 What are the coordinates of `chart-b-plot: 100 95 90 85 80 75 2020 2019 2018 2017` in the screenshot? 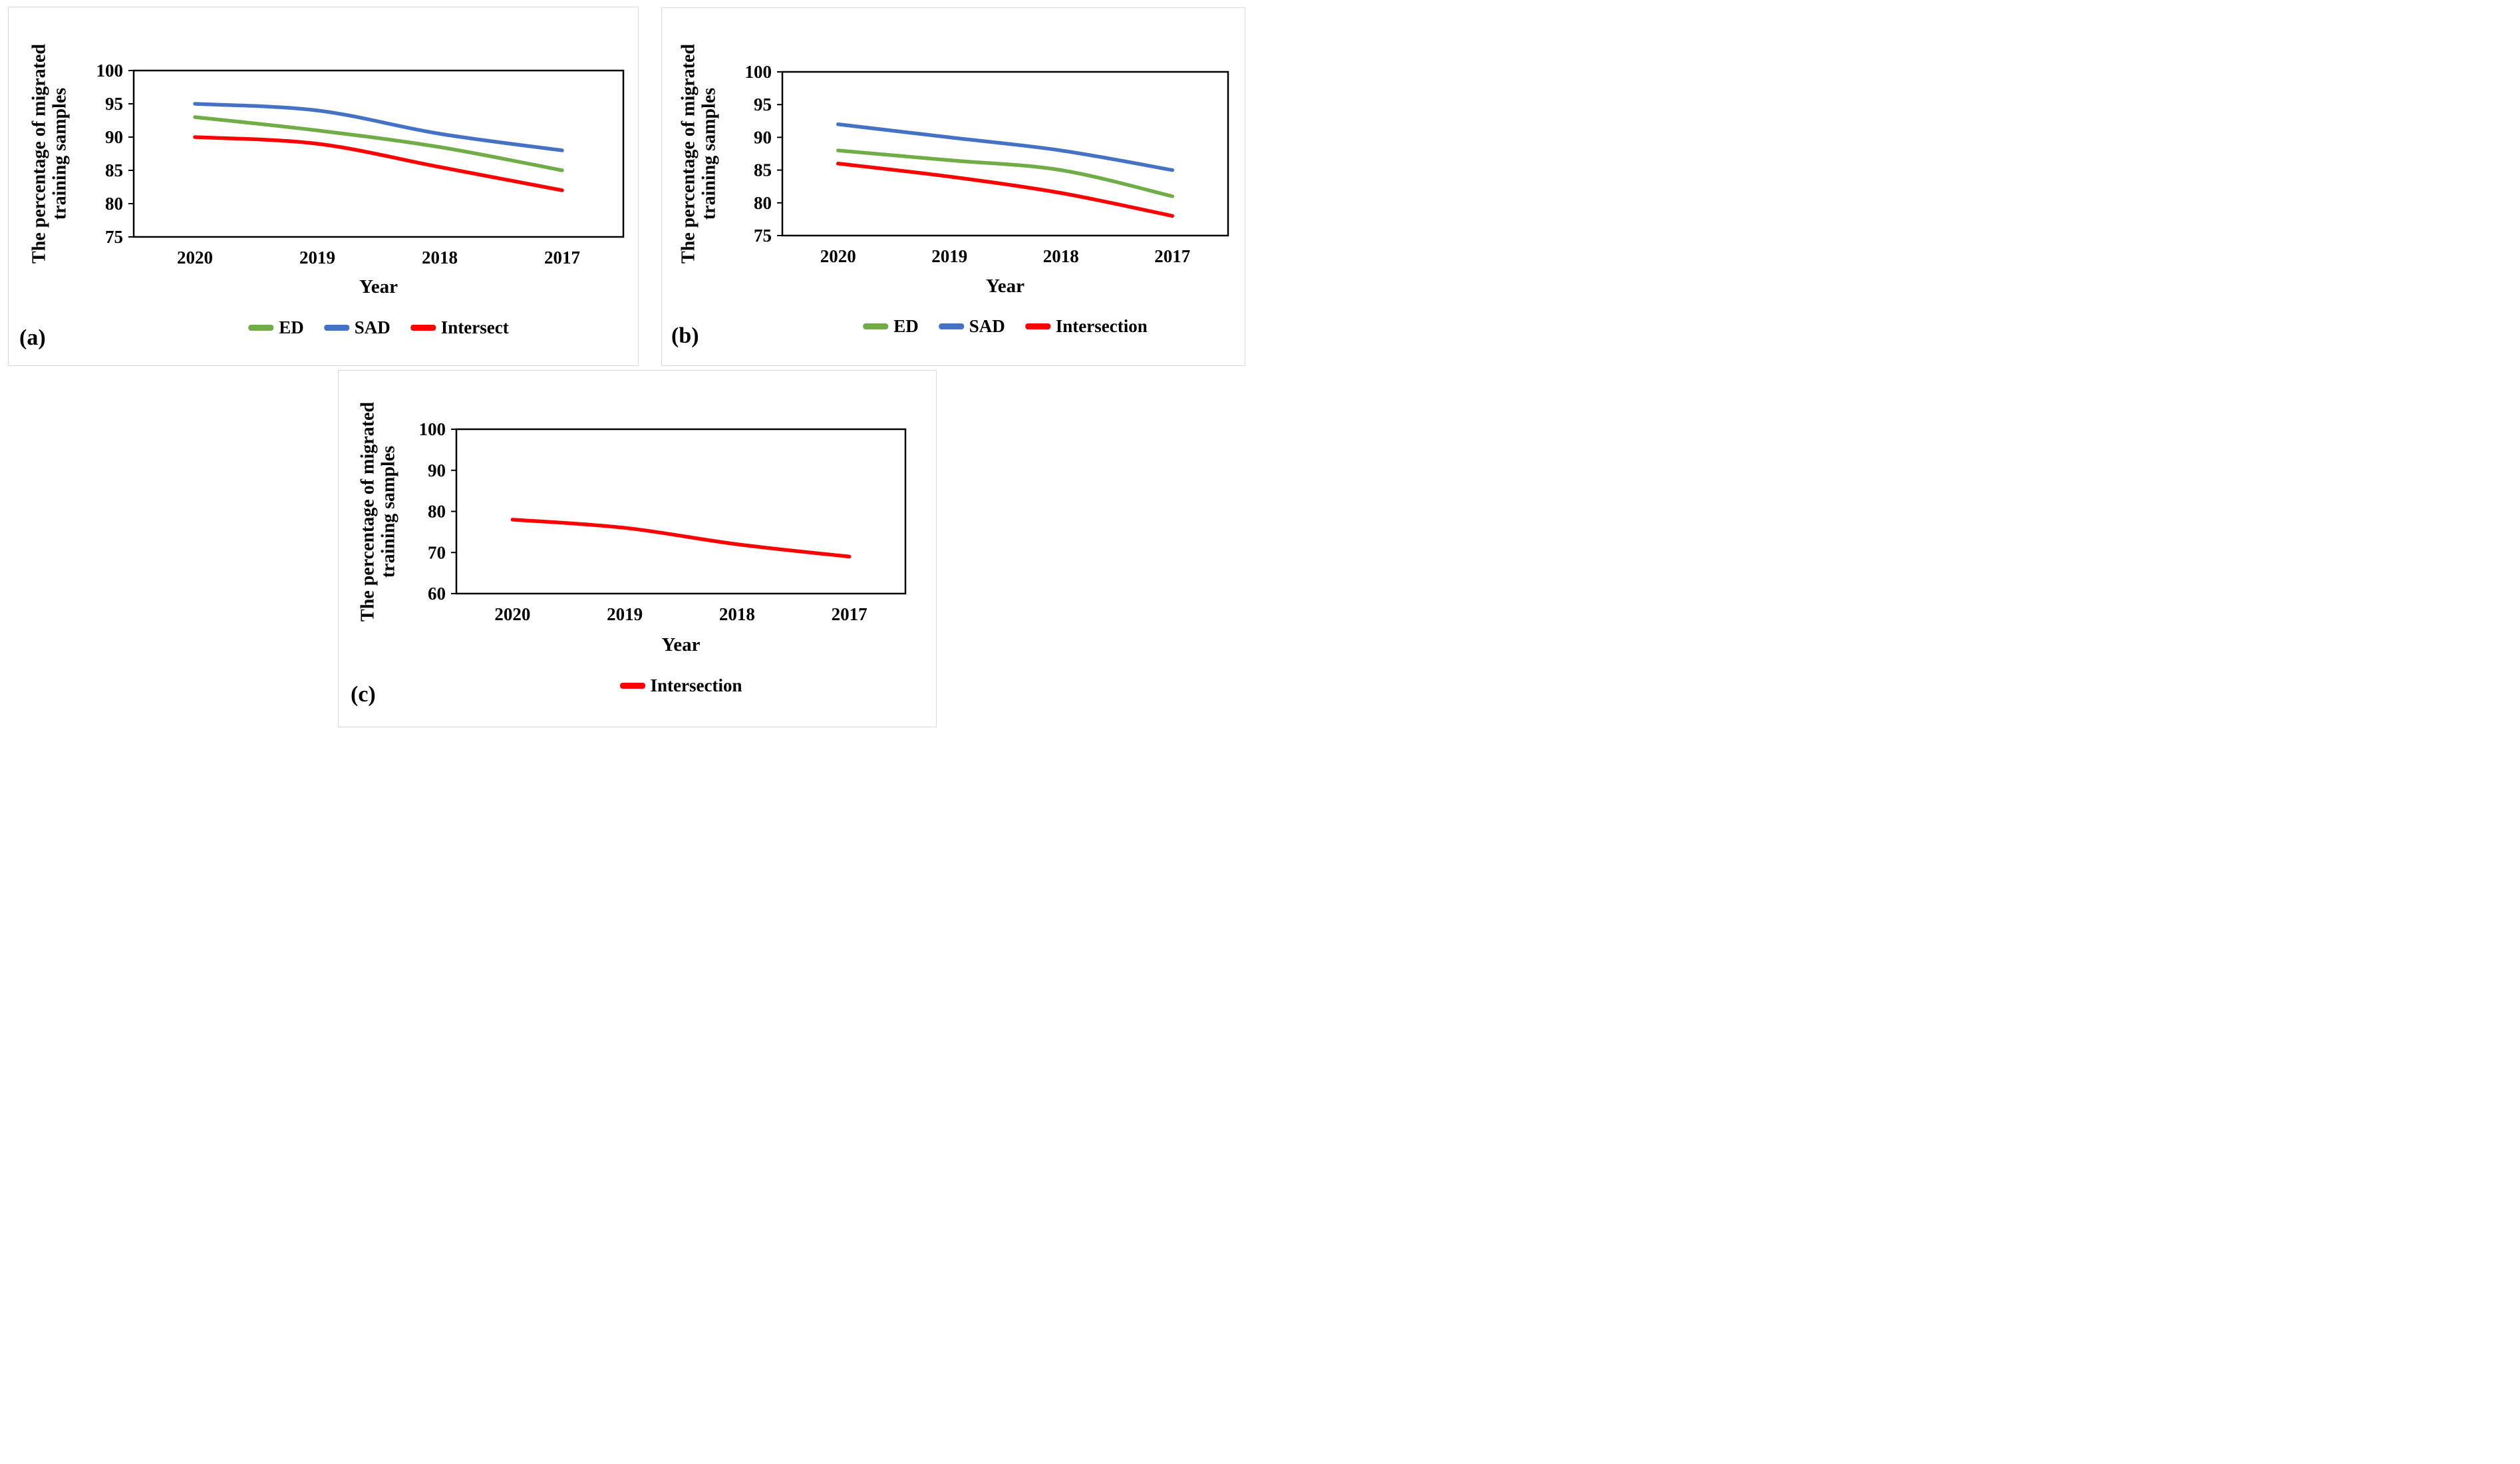 It's located at (987, 164).